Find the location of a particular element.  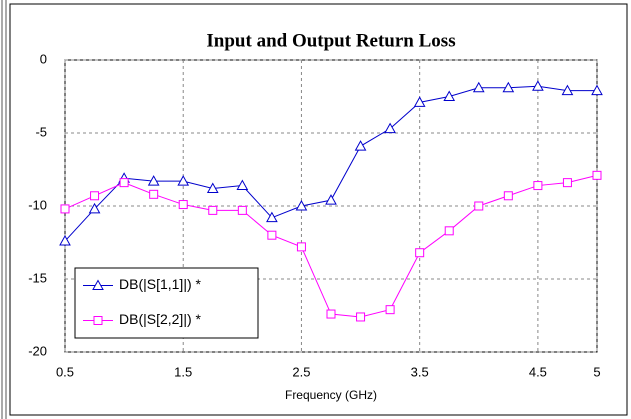

y-tick-label: -15 is located at coordinates (37, 277).